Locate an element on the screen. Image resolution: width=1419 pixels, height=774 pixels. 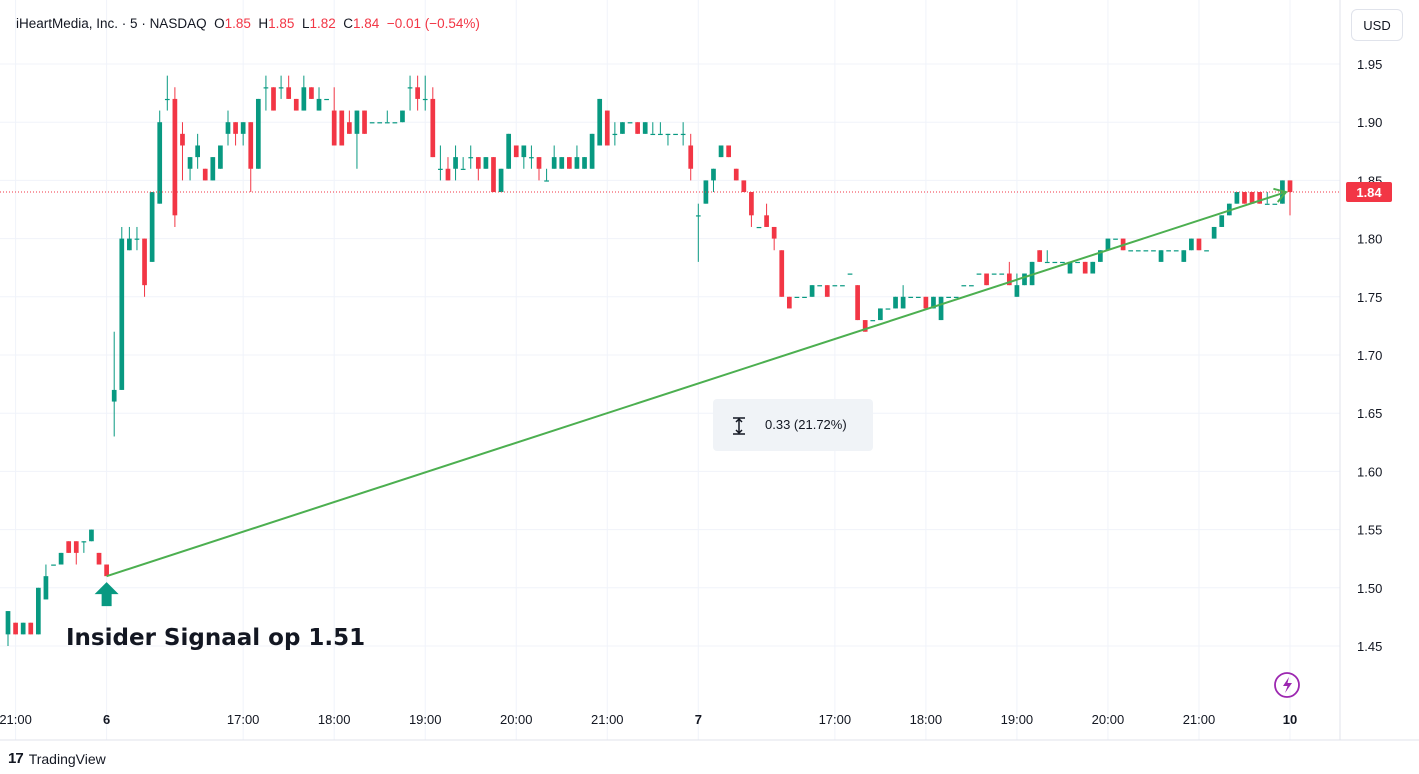
price-tick-label: 1.55 is located at coordinates (1369, 530).